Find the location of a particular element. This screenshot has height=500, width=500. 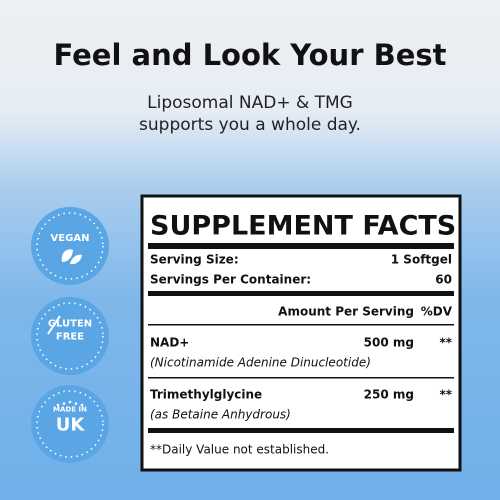

label: Servings Per Container: is located at coordinates (230, 280).